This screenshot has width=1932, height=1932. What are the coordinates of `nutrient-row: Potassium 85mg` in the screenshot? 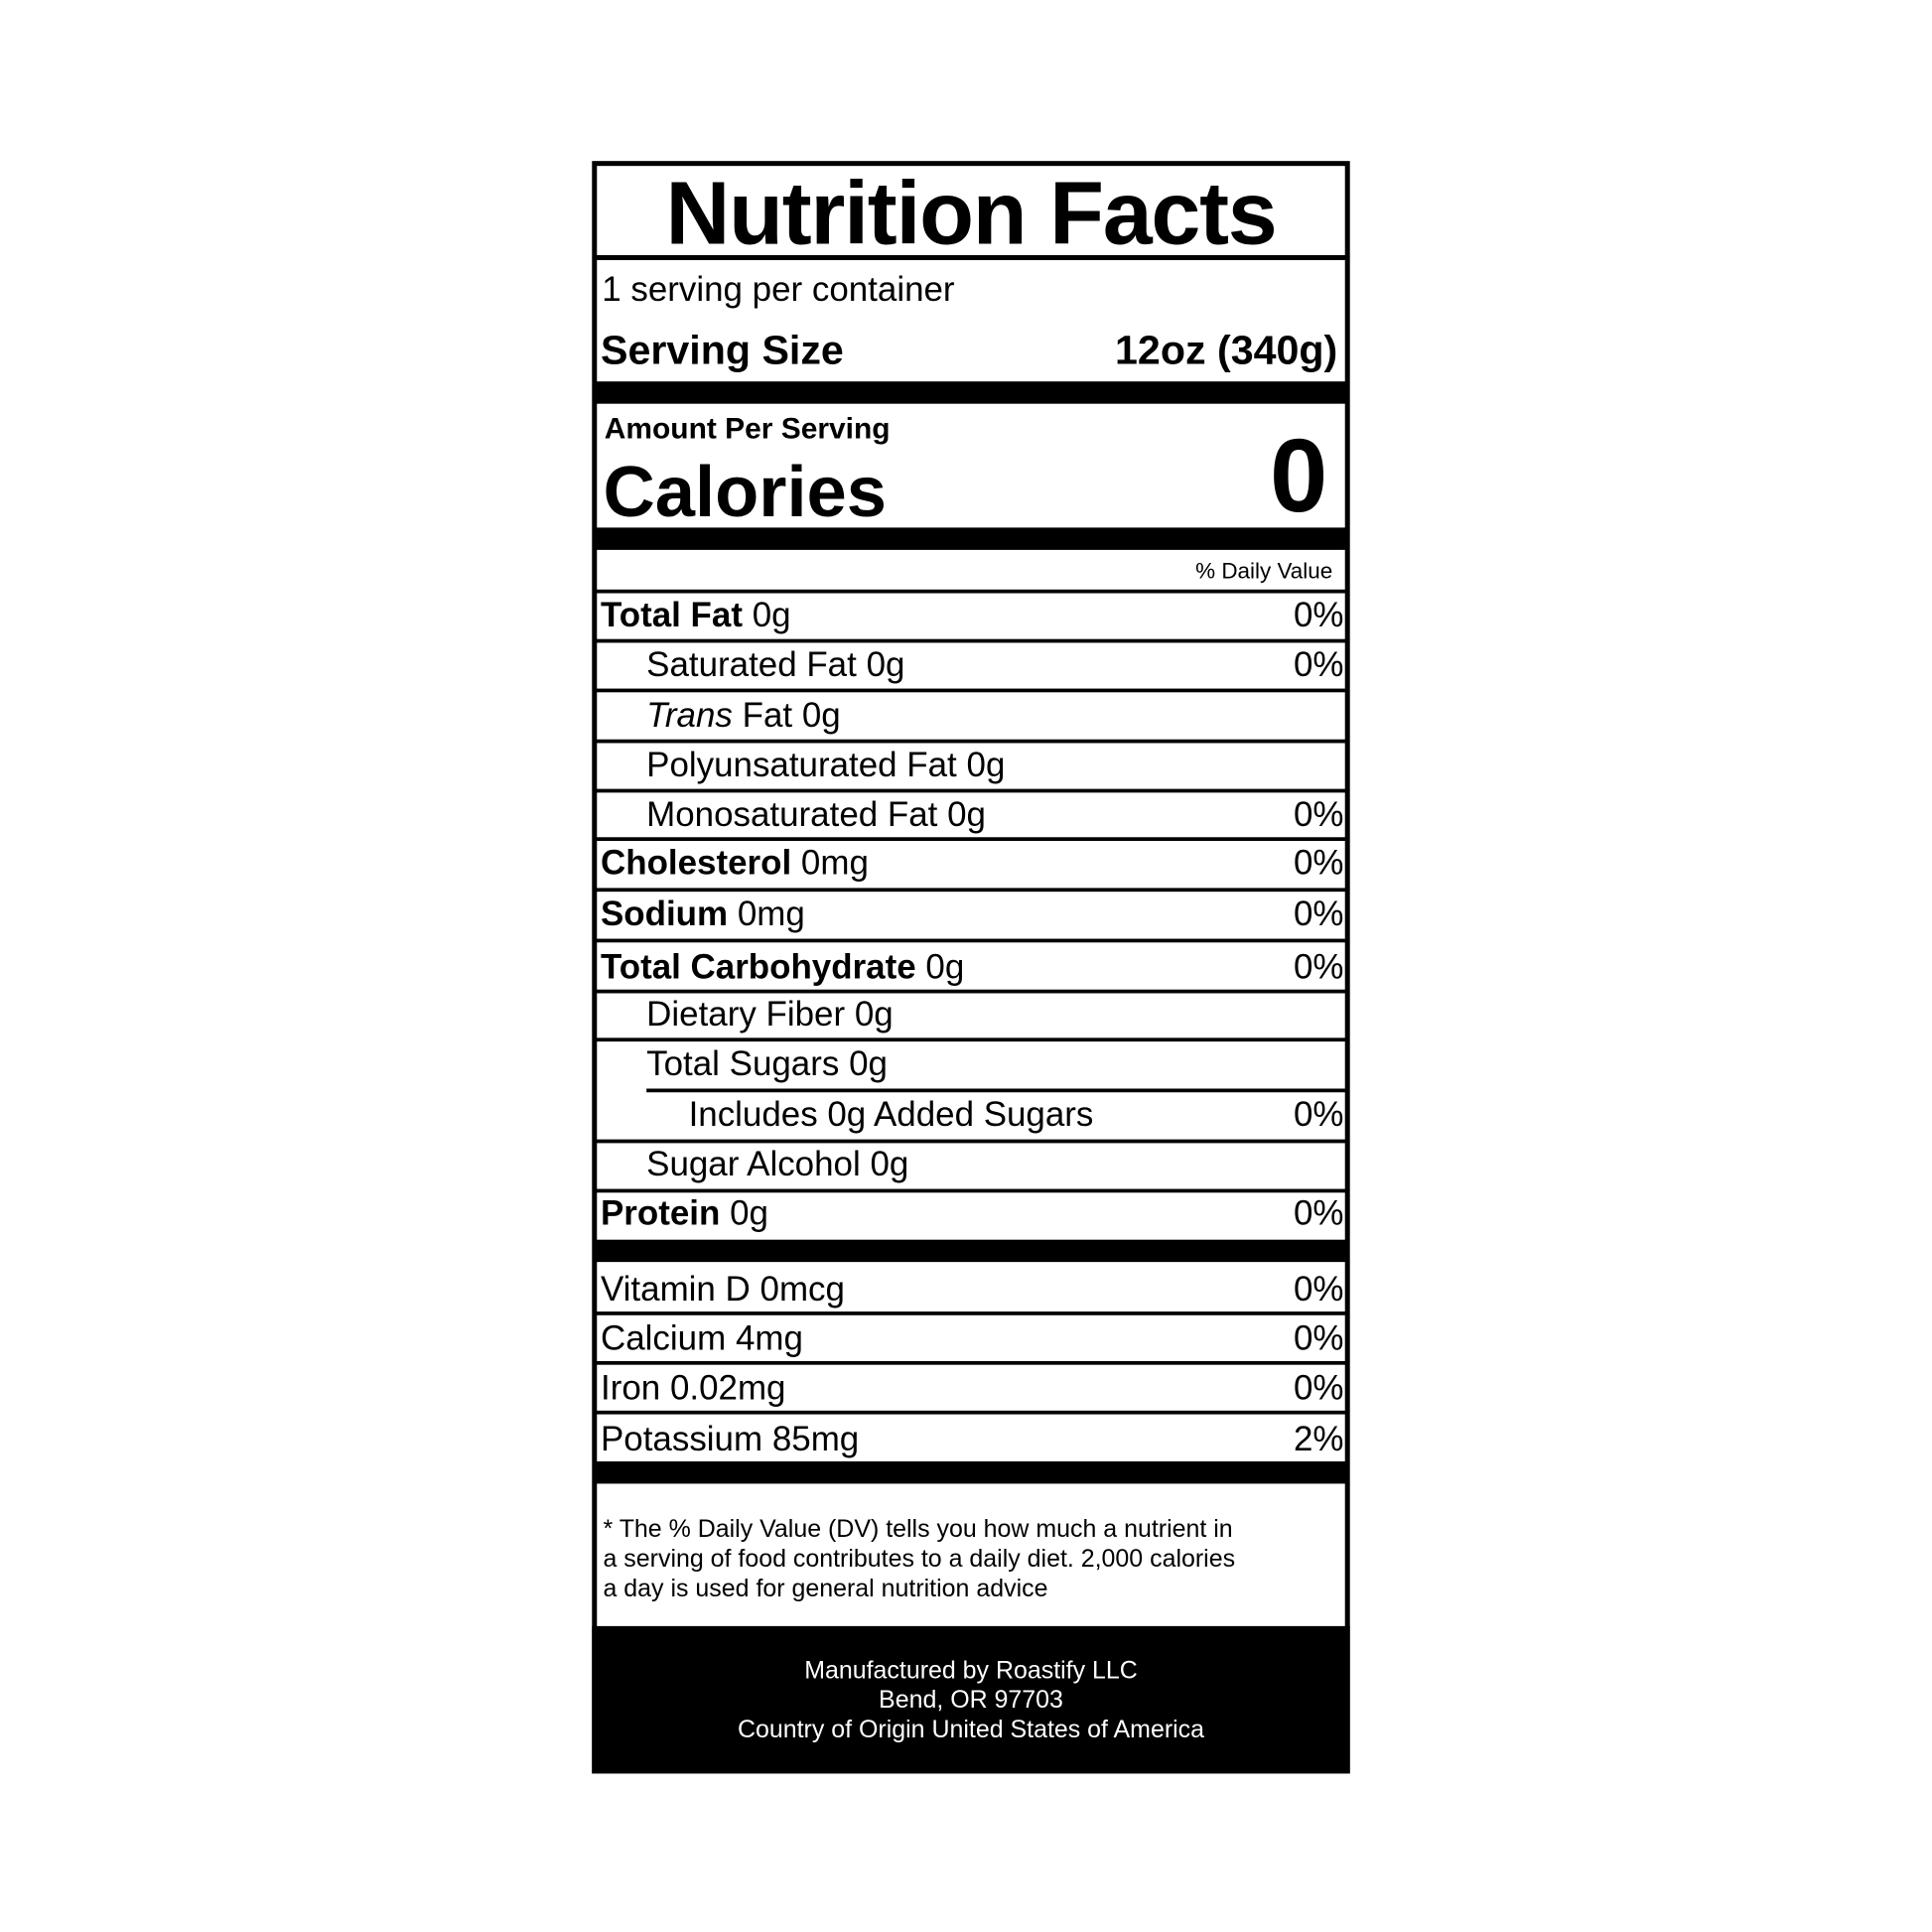 It's located at (731, 1438).